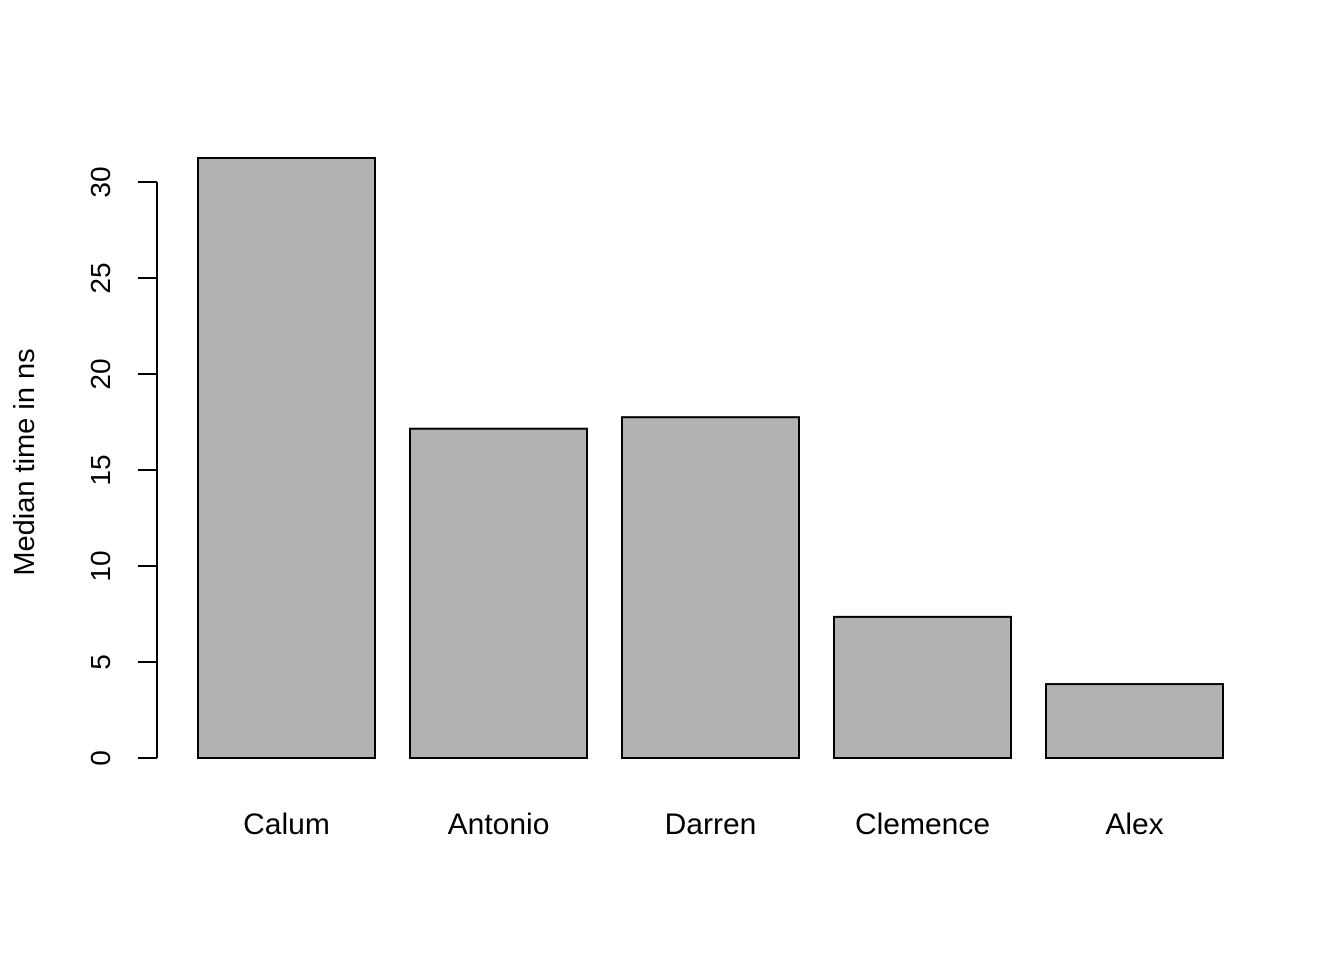  What do you see at coordinates (100, 469) in the screenshot?
I see `y-tick-label-15: 15` at bounding box center [100, 469].